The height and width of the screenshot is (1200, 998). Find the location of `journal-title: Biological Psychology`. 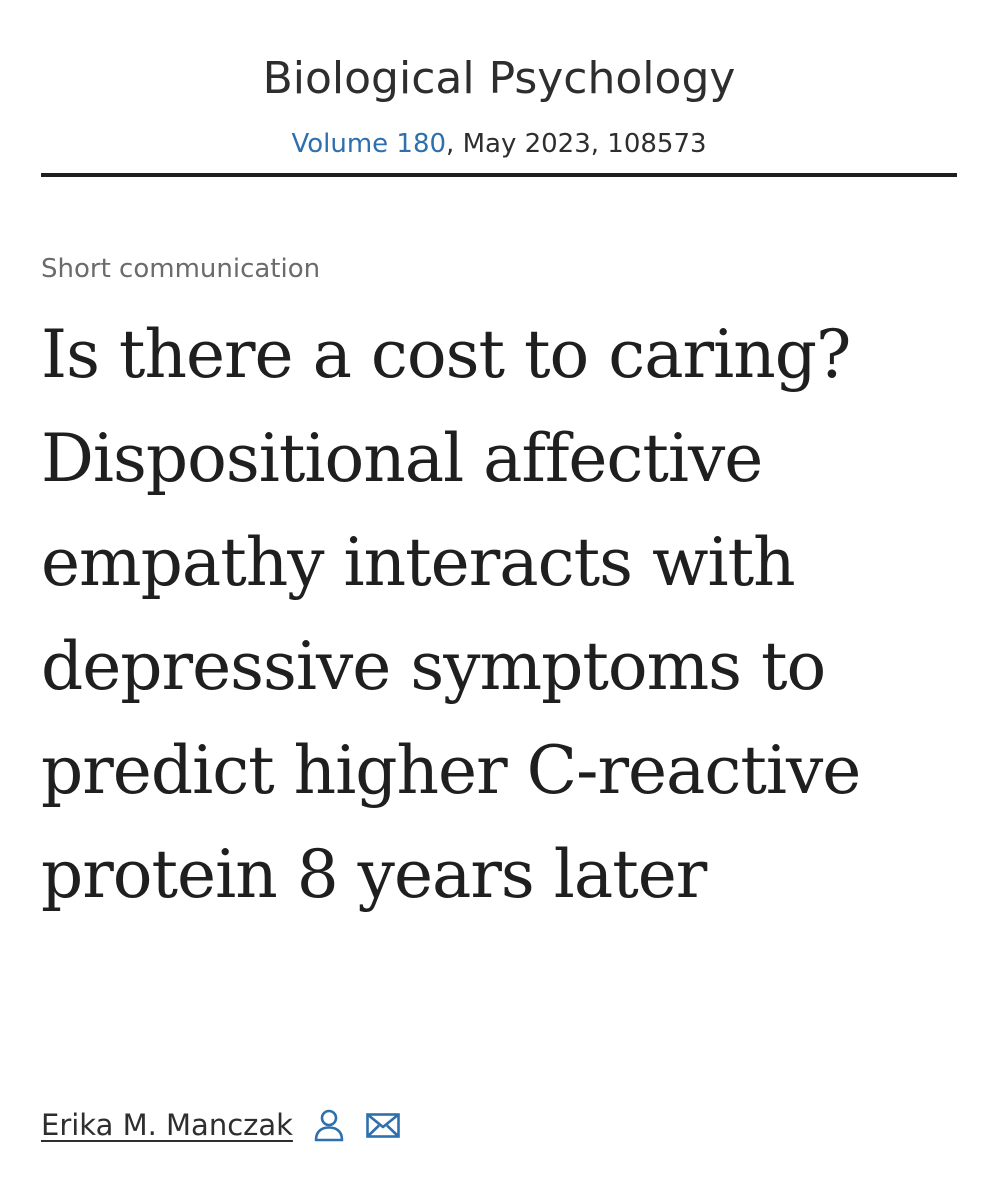

journal-title: Biological Psychology is located at coordinates (499, 78).